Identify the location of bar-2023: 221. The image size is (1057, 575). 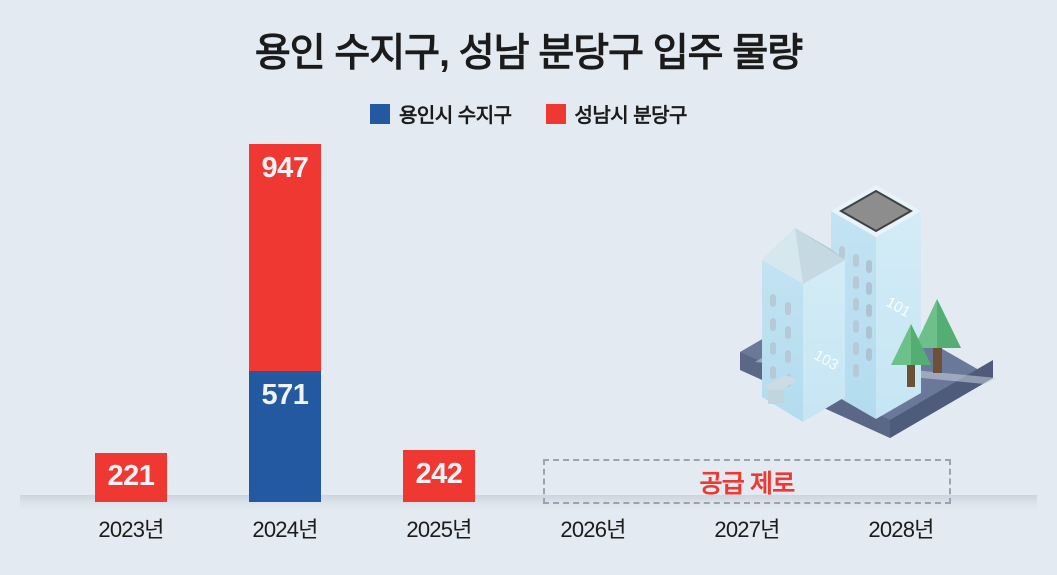
(131, 477).